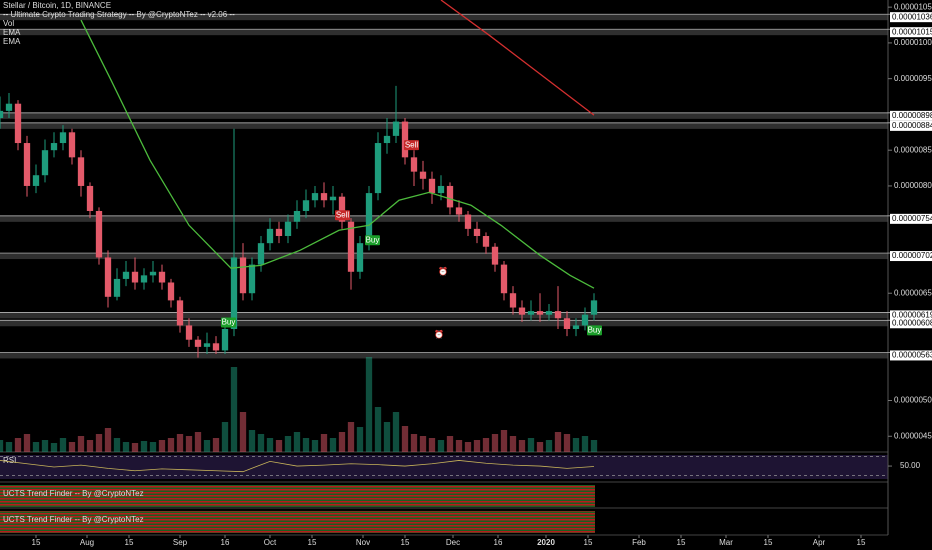 Image resolution: width=932 pixels, height=550 pixels. Describe the element at coordinates (912, 31) in the screenshot. I see `level-label: 0.00001015` at that location.